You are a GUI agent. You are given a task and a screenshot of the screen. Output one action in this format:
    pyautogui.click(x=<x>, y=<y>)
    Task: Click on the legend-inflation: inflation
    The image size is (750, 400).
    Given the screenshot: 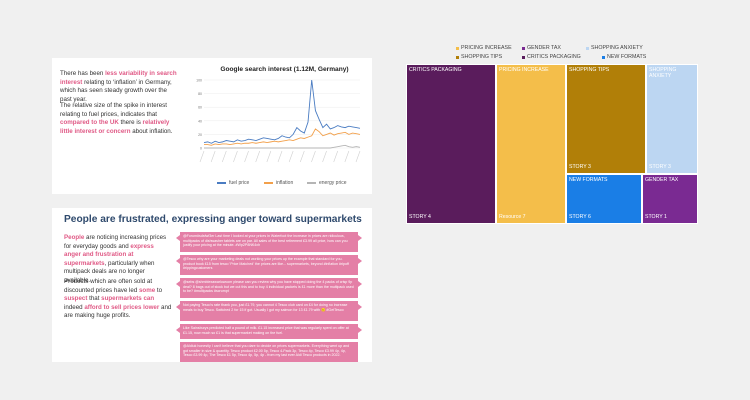 What is the action you would take?
    pyautogui.click(x=278, y=183)
    